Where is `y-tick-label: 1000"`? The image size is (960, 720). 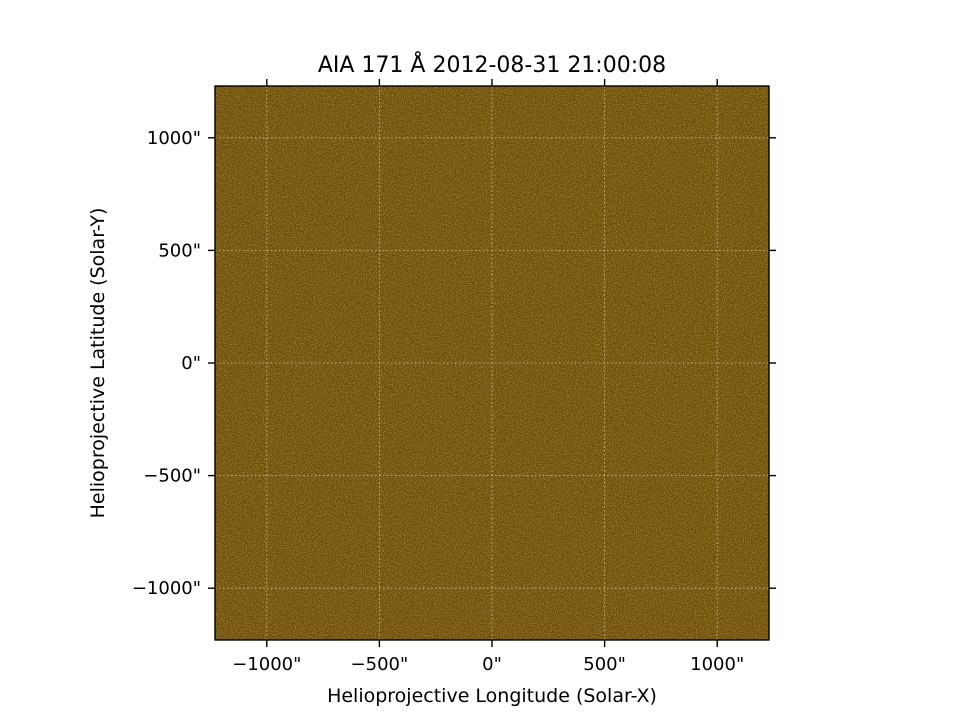 y-tick-label: 1000" is located at coordinates (174, 138).